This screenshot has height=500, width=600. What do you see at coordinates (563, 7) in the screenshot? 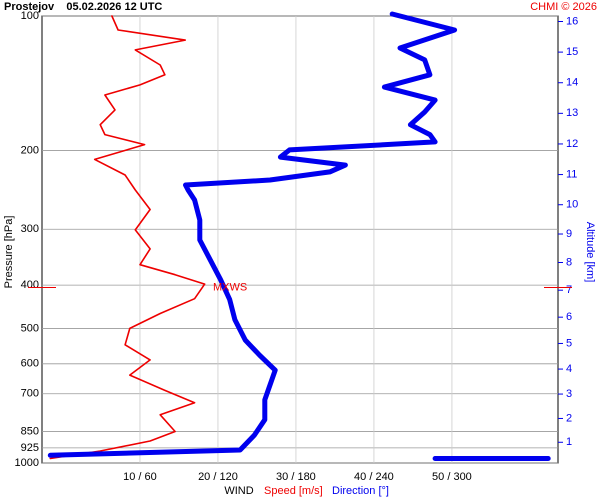
I see `credit: CHMI © 2026` at bounding box center [563, 7].